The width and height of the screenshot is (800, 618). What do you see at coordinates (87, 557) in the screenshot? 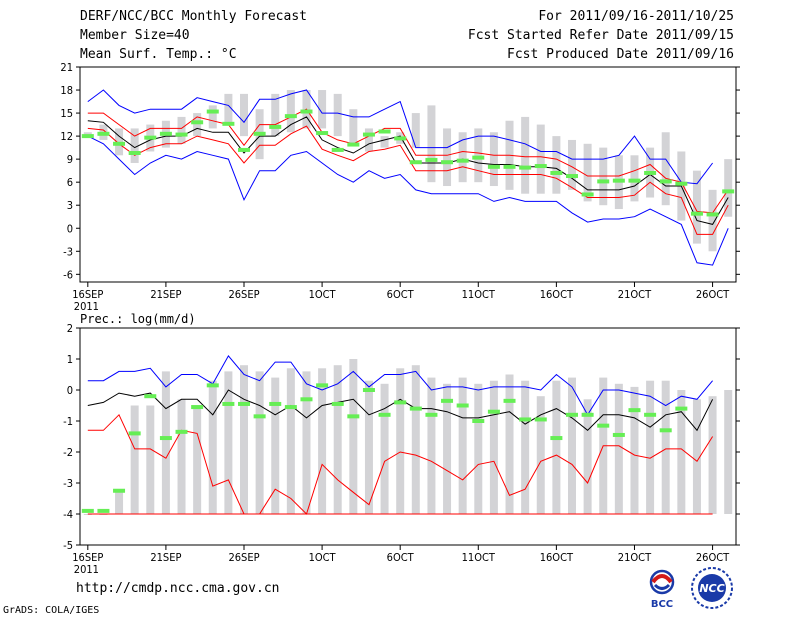
I see `prec-x-tick-label: 16SEP` at bounding box center [87, 557].